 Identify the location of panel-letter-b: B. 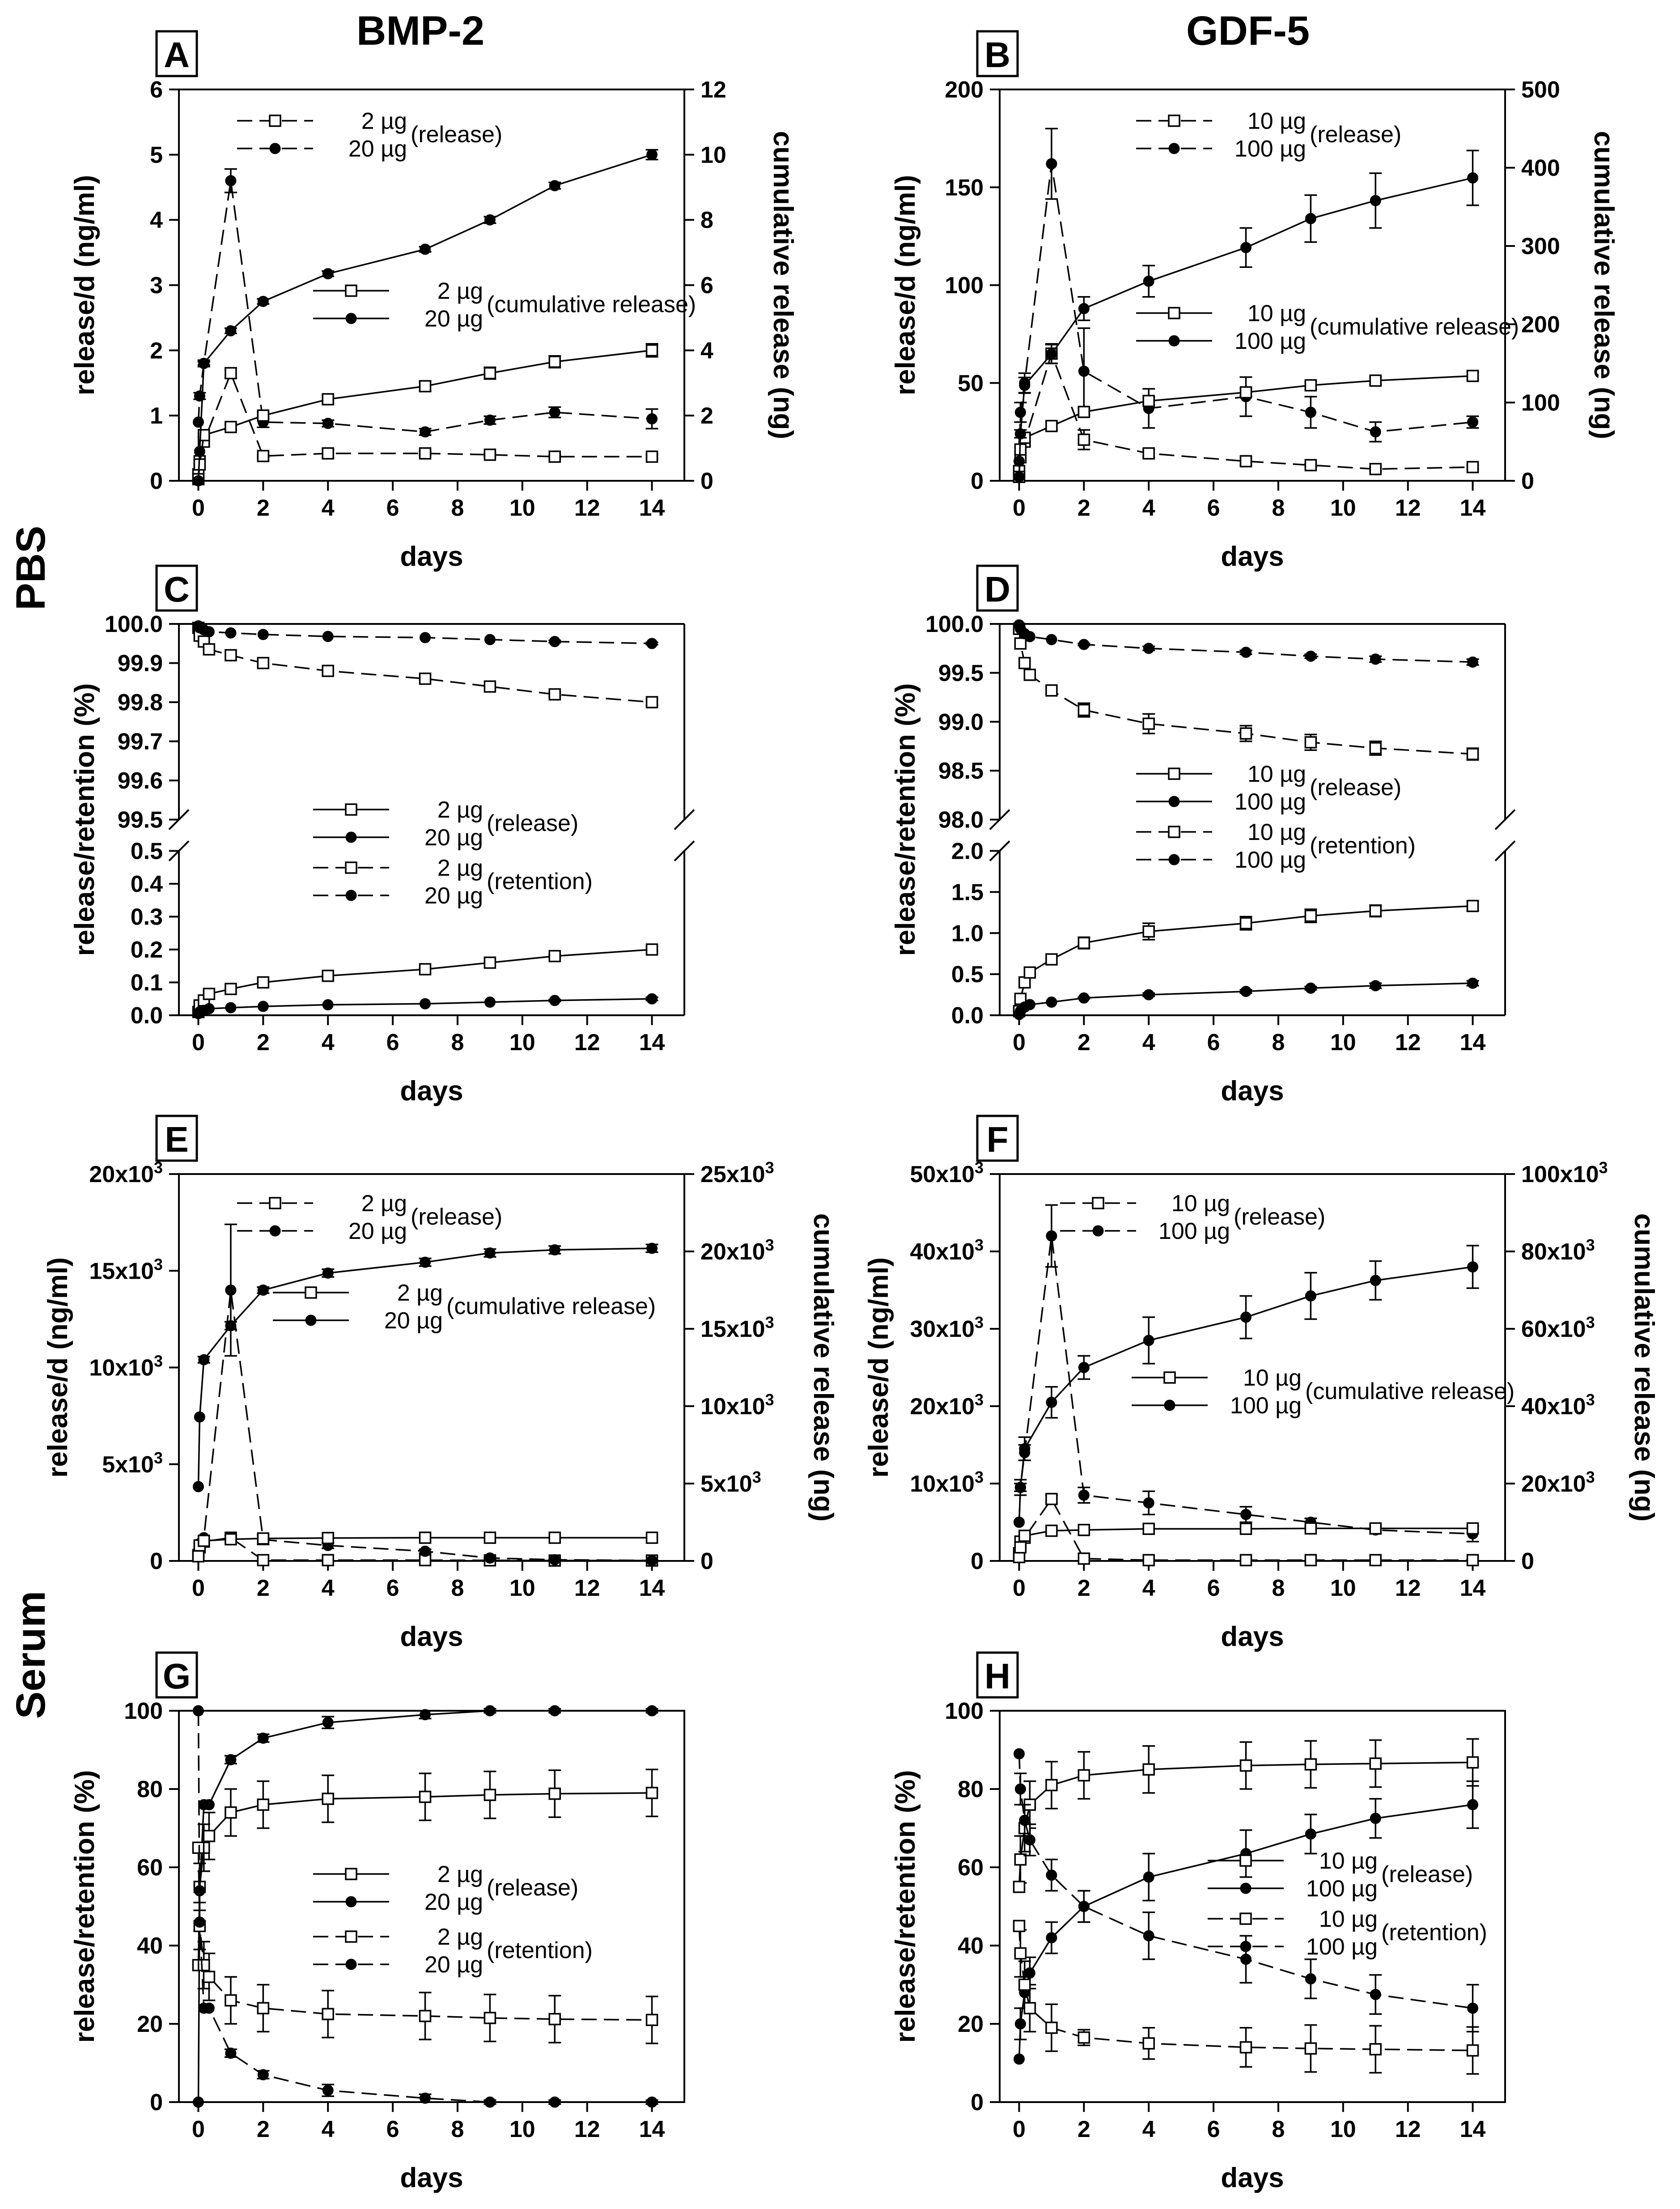
(997, 53).